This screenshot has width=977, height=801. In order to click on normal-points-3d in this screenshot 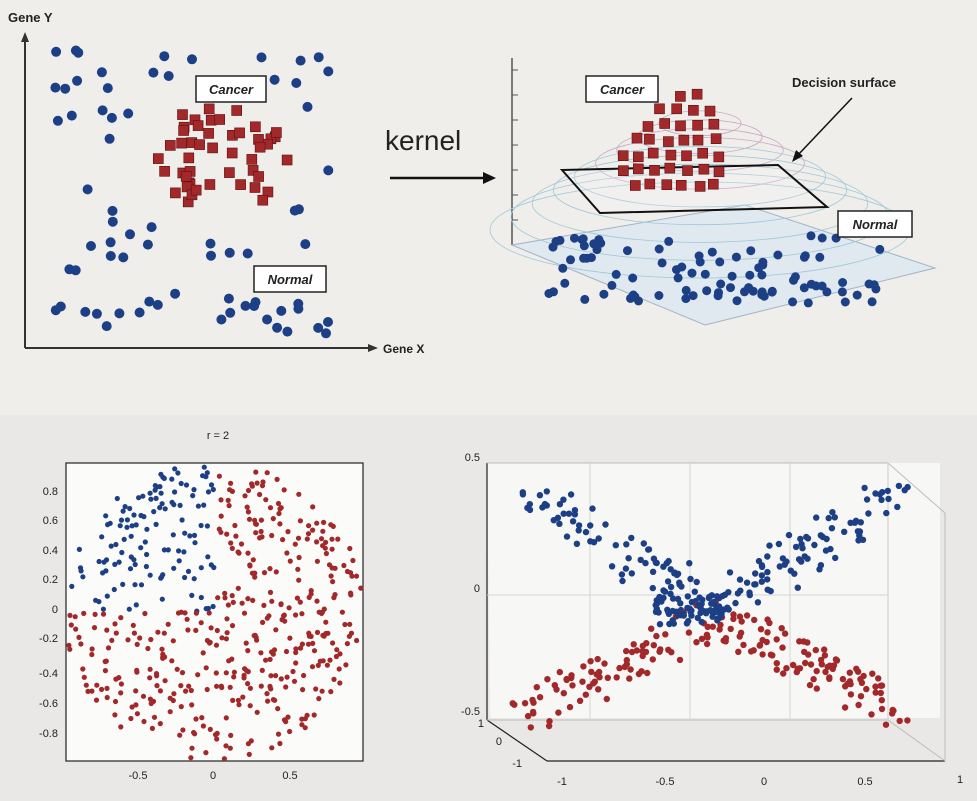, I will do `click(714, 269)`.